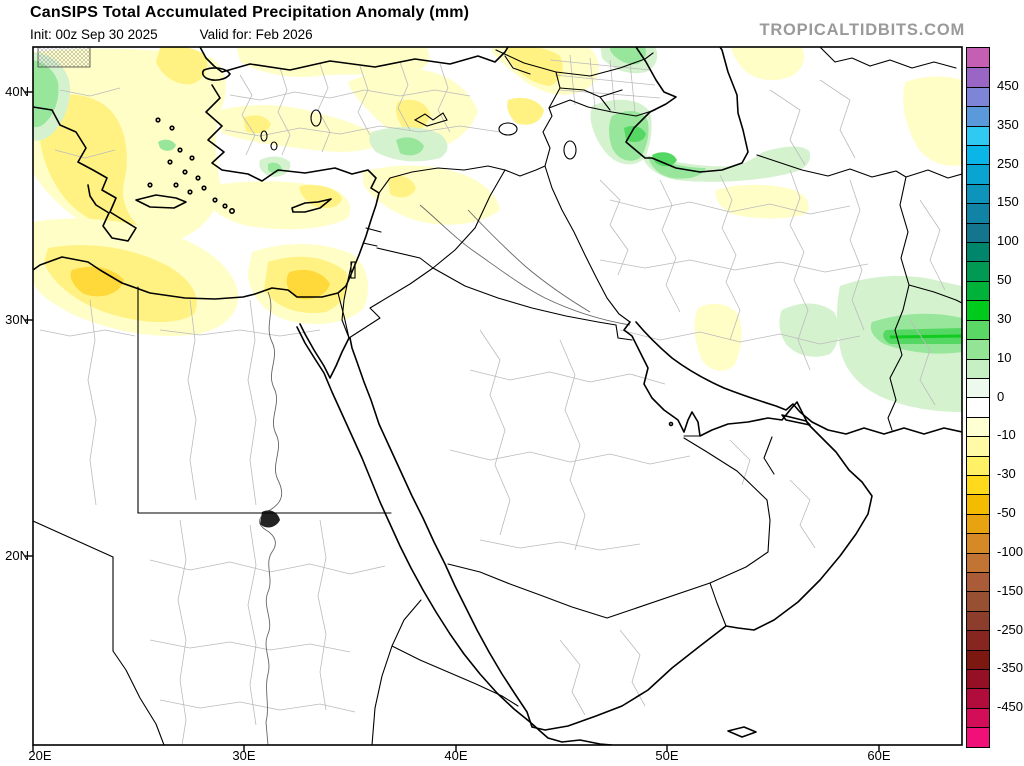  What do you see at coordinates (879, 755) in the screenshot?
I see `lon-label-60e: 60E` at bounding box center [879, 755].